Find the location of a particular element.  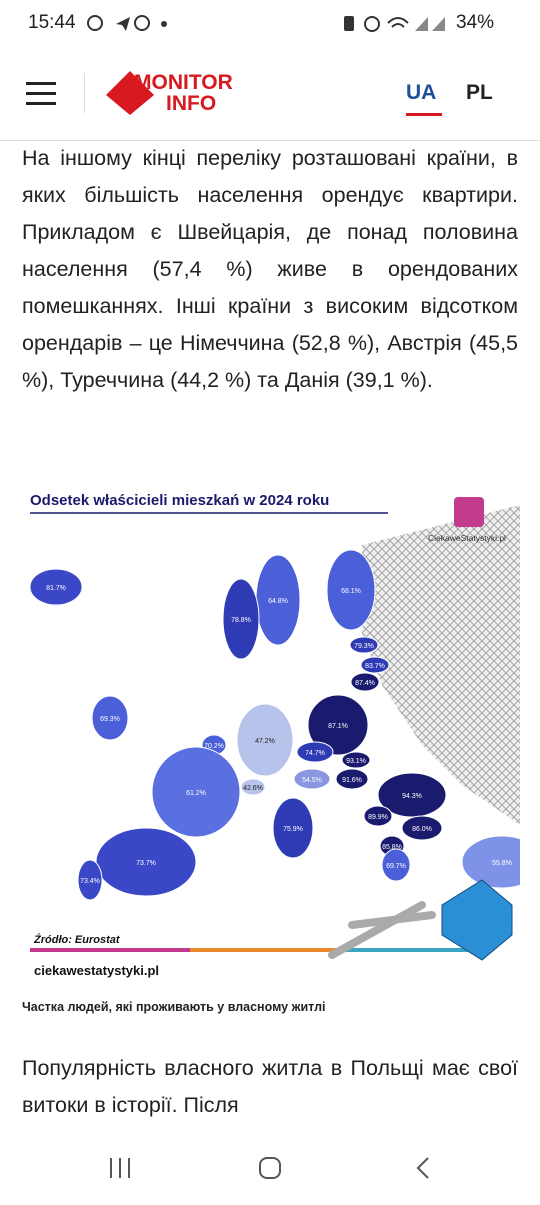

region-label: 87.1% is located at coordinates (338, 726).